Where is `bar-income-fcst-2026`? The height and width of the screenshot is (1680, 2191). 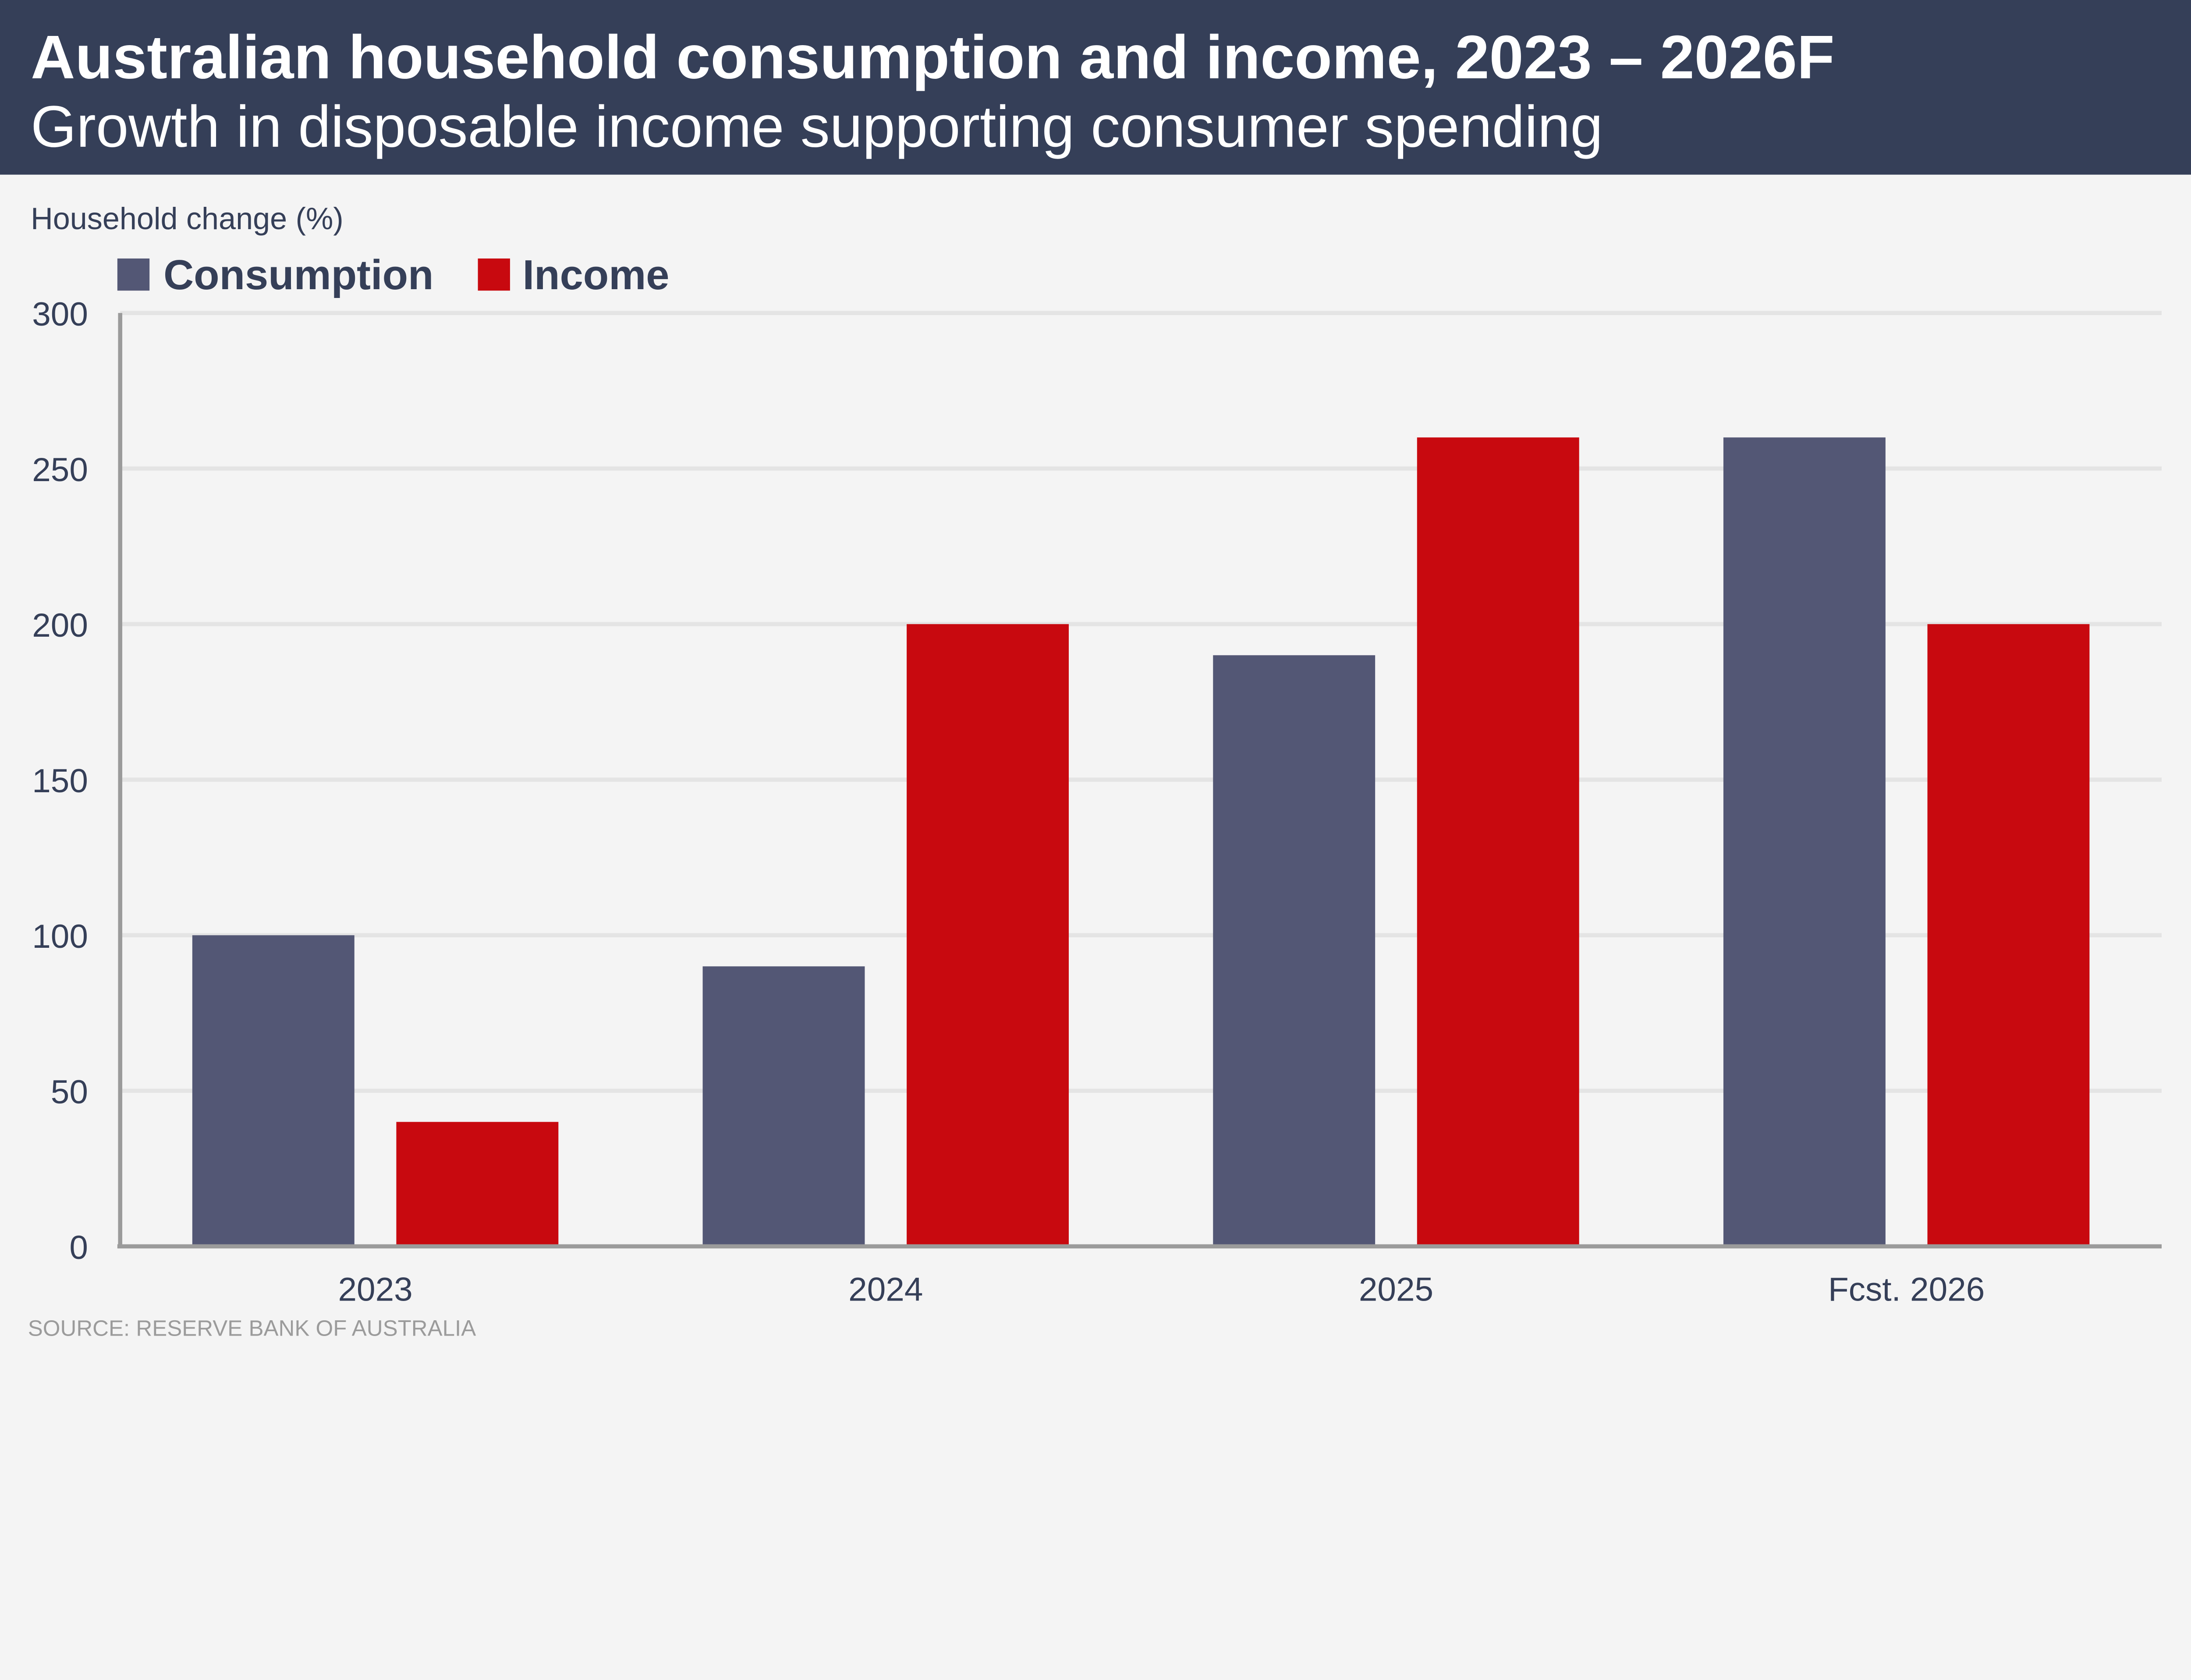
bar-income-fcst-2026 is located at coordinates (2008, 935).